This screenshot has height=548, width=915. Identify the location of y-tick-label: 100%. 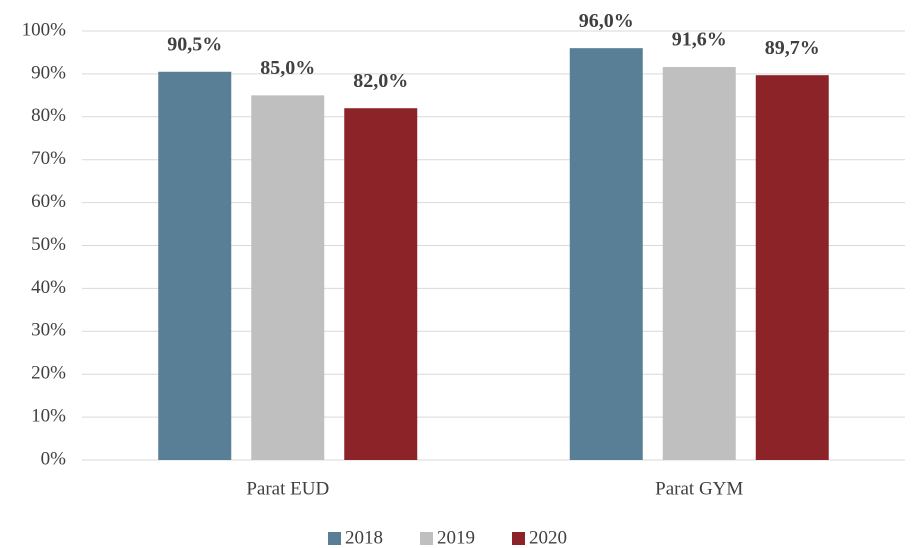
(44, 29).